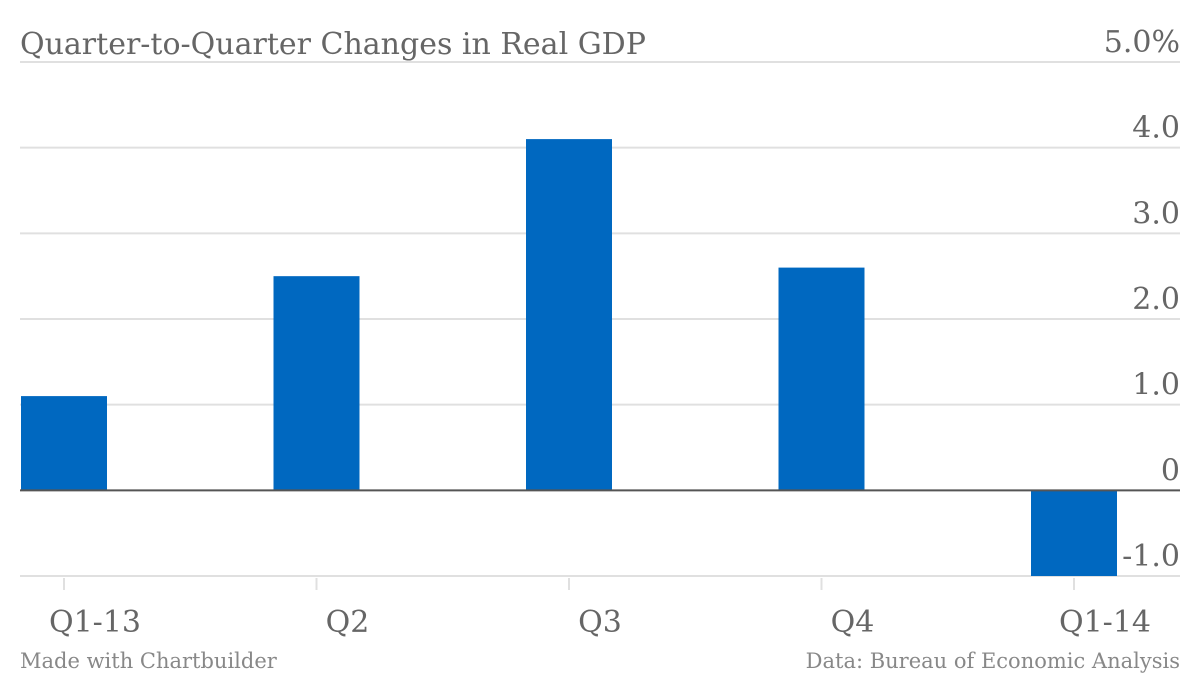  I want to click on y-tick-label: 2.0, so click(1156, 299).